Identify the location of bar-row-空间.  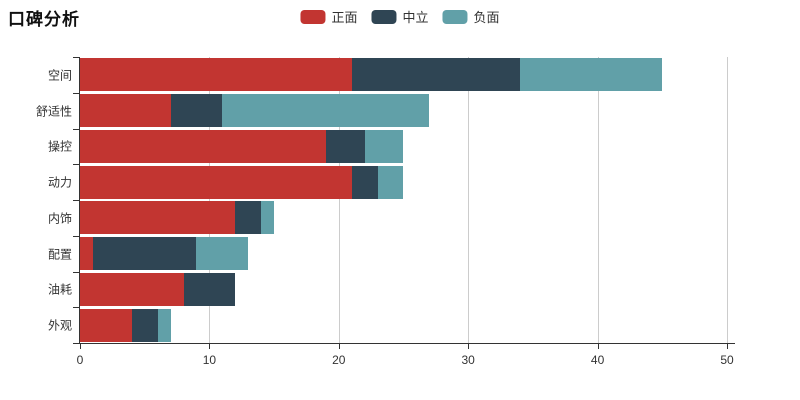
(403, 75).